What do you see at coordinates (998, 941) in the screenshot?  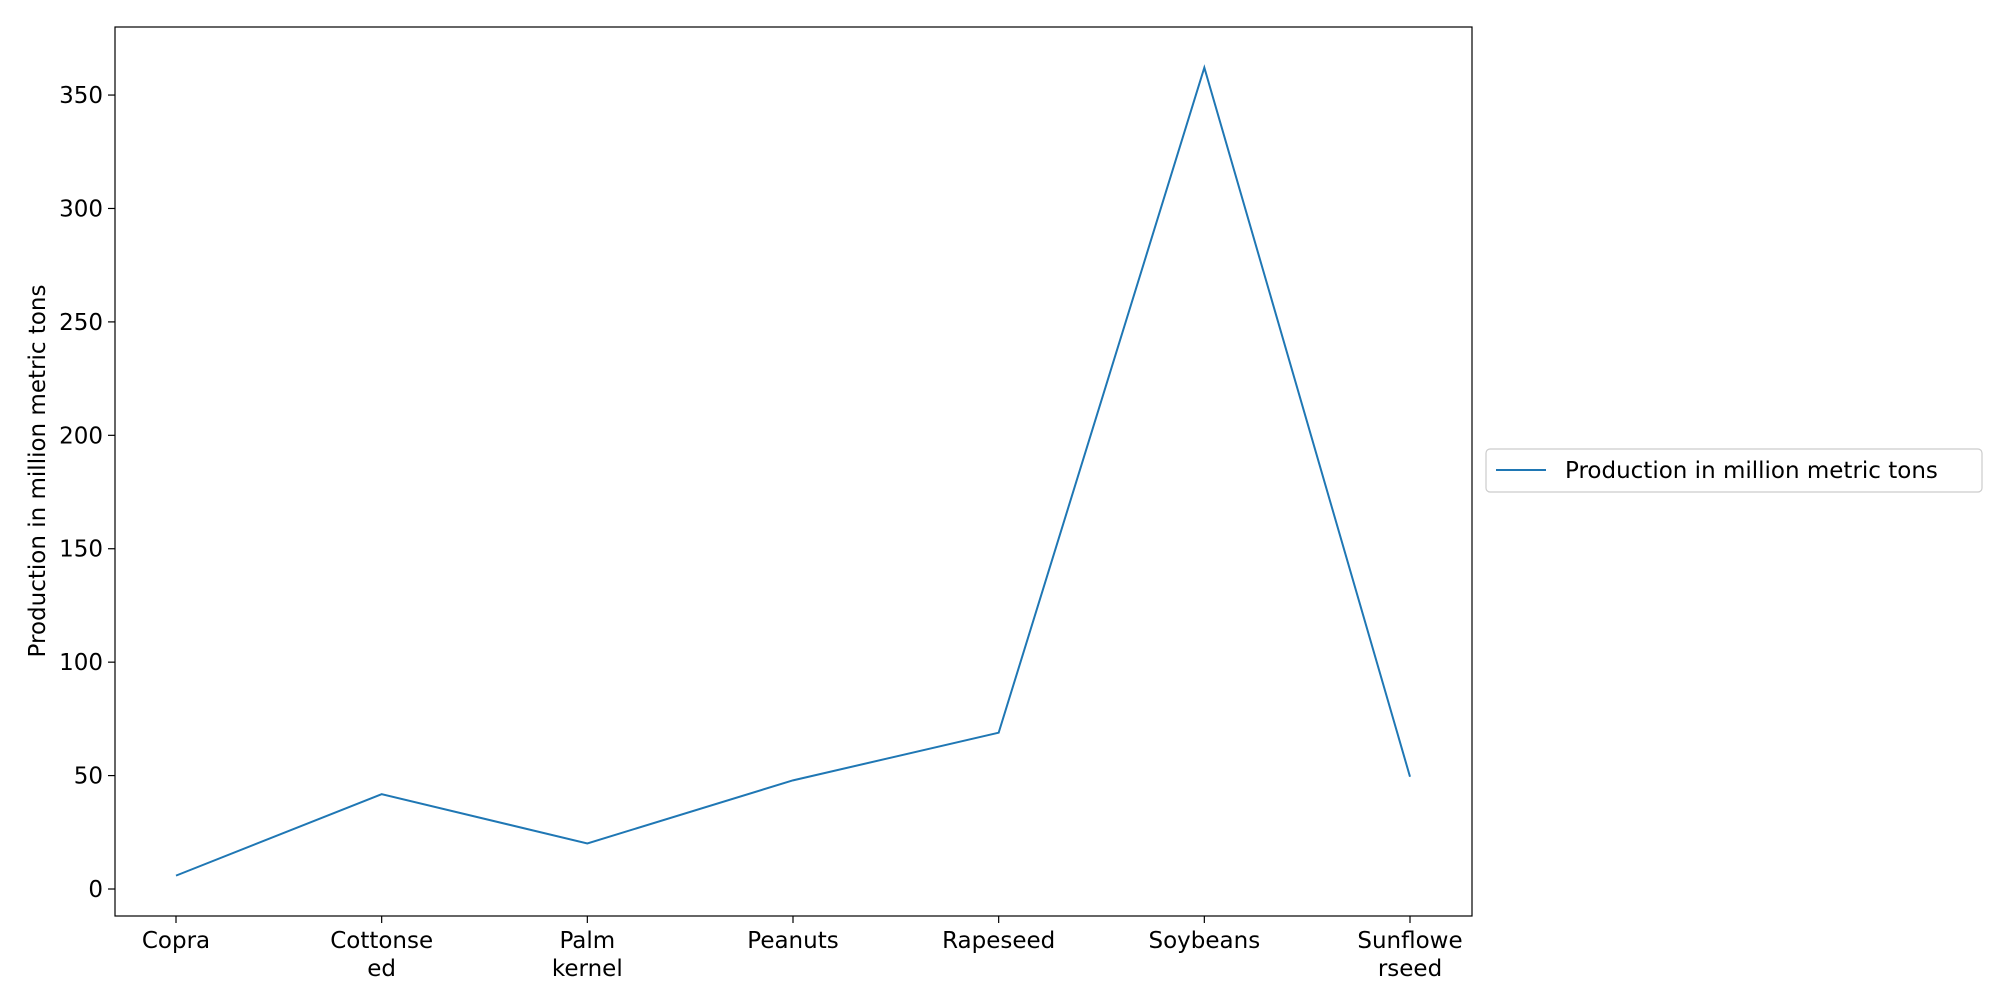 I see `x-tick-label: Rapeseed` at bounding box center [998, 941].